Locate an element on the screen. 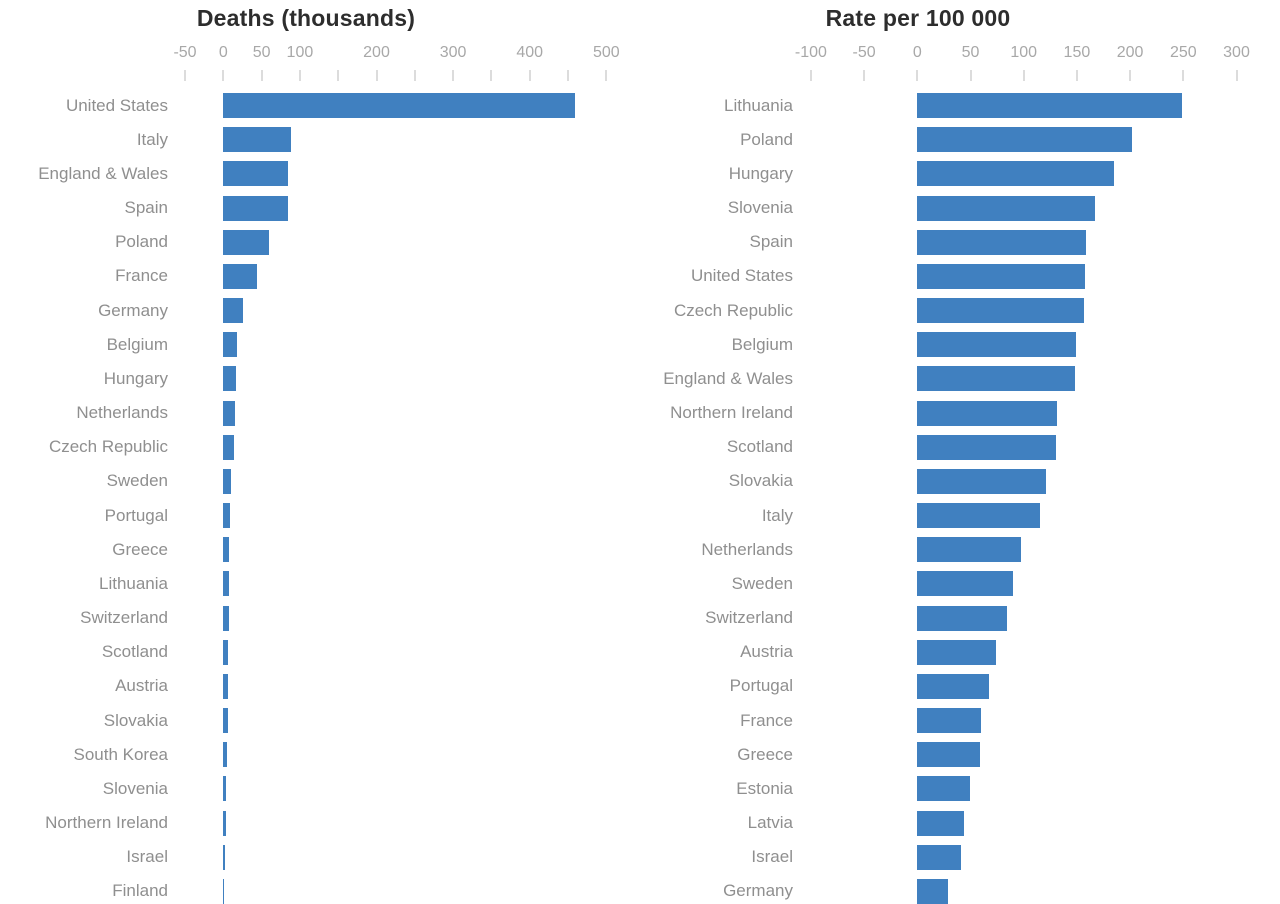 Image resolution: width=1280 pixels, height=904 pixels. category-label: England & Wales is located at coordinates (103, 173).